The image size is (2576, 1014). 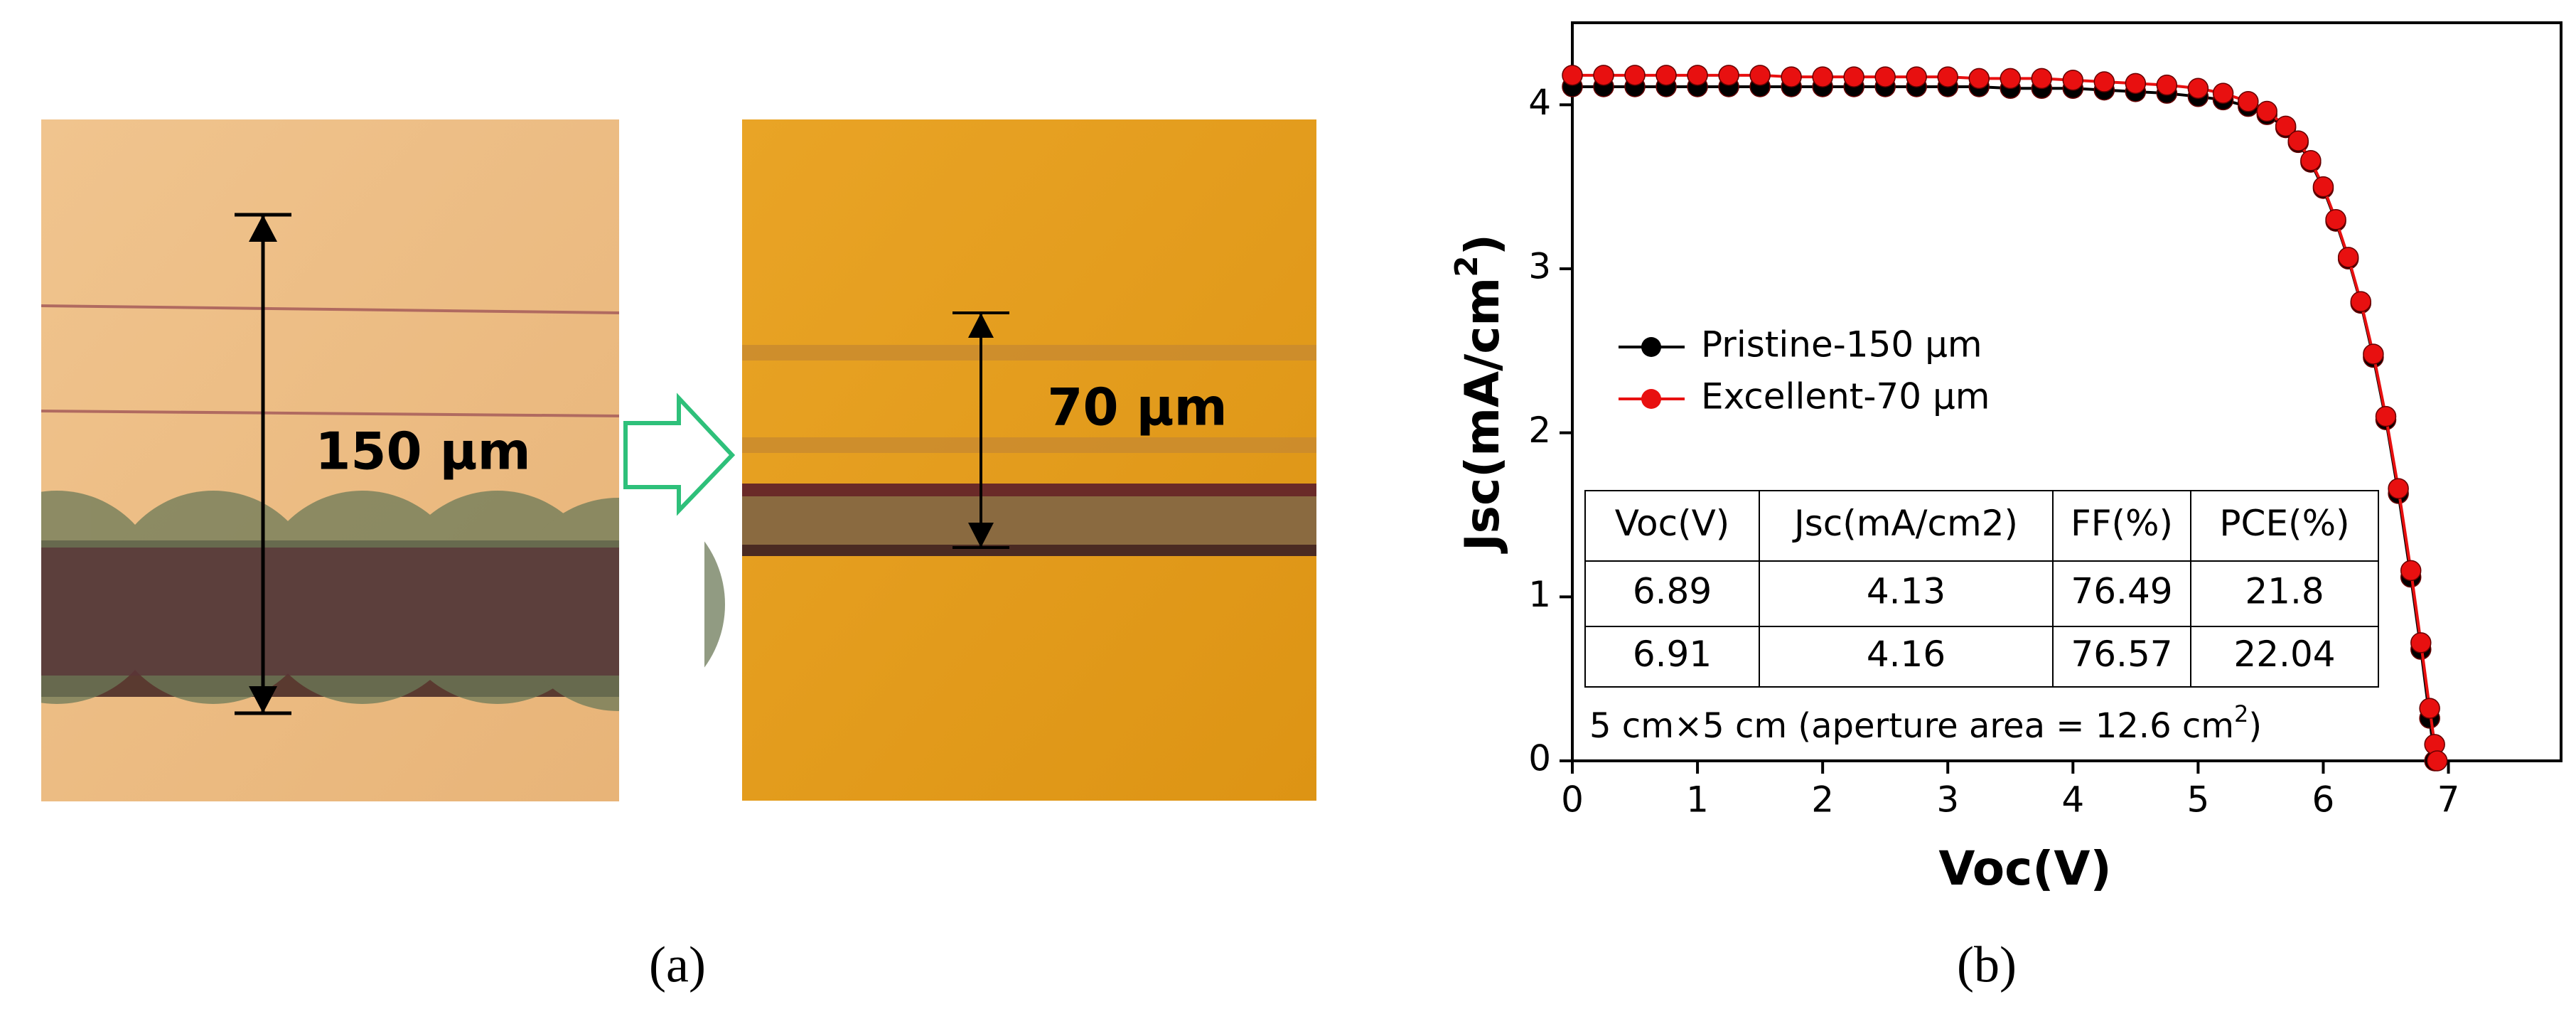 I want to click on table-bg, so click(x=1981, y=589).